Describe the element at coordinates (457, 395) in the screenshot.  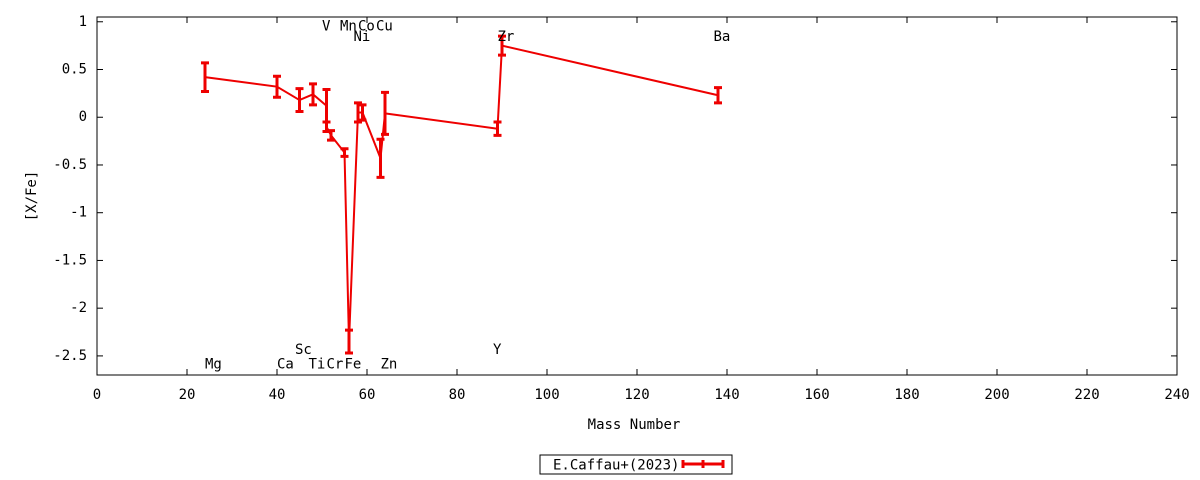
I see `x-tick-label: 80` at that location.